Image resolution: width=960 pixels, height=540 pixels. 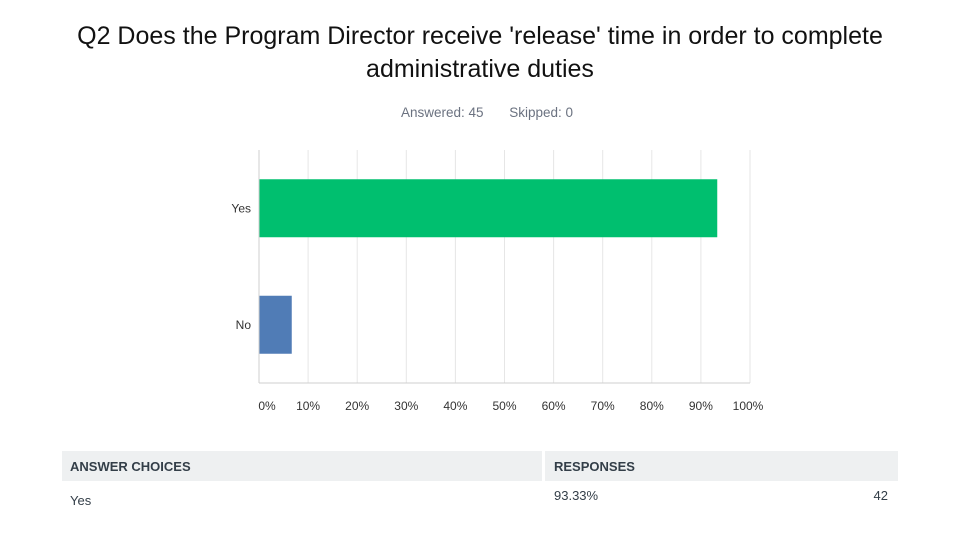 I want to click on row-choice: Yes, so click(x=81, y=500).